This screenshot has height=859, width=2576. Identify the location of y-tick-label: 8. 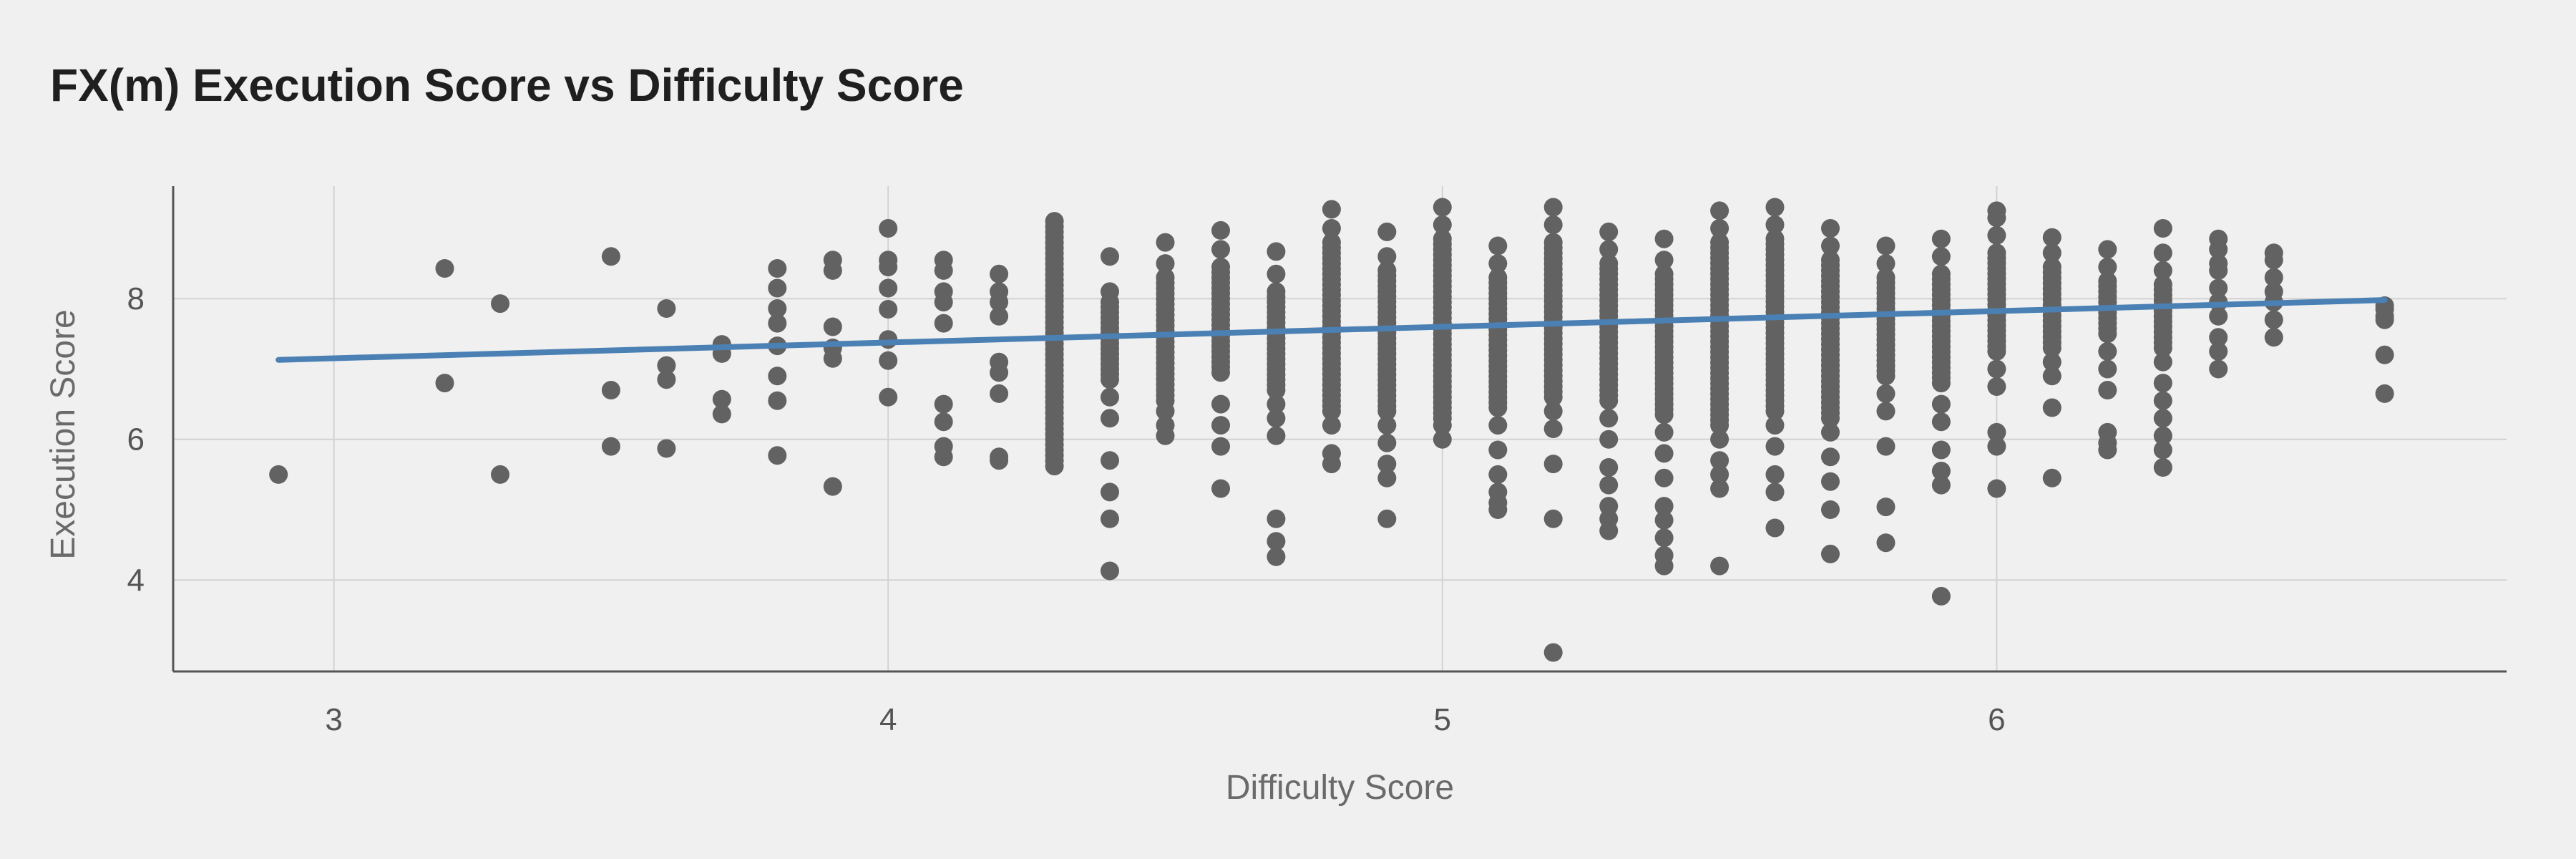
(136, 298).